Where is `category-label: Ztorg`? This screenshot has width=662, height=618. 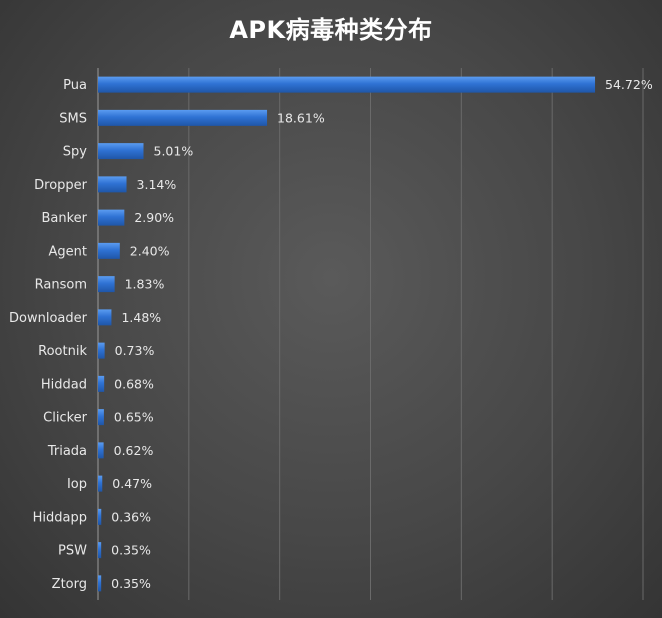
category-label: Ztorg is located at coordinates (69, 584).